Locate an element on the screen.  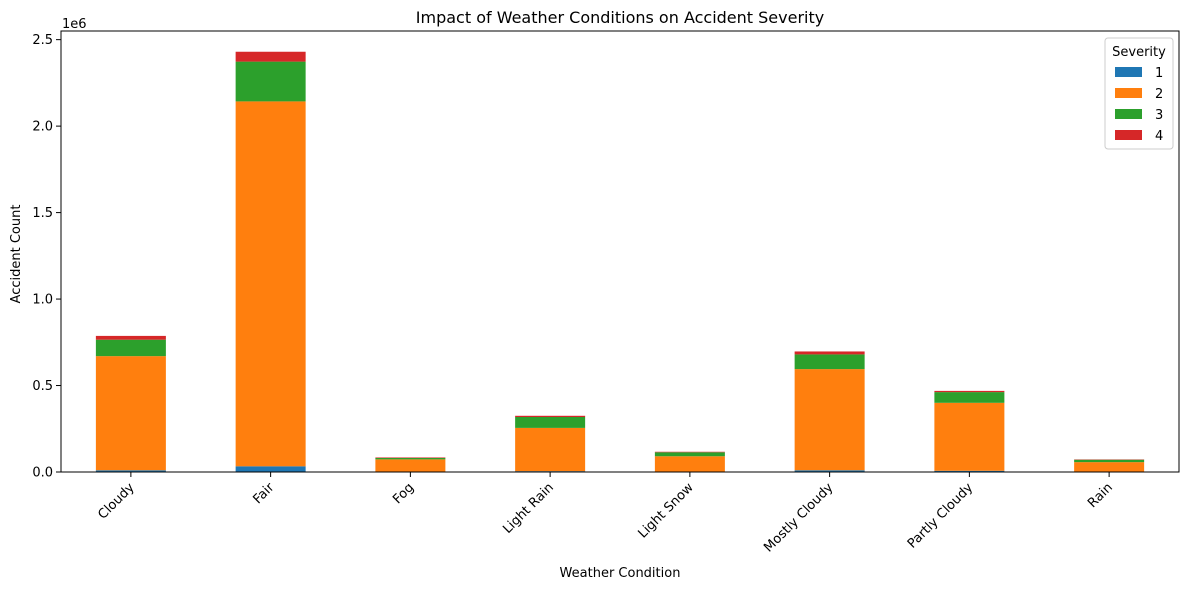
legend: Severity 1 2 3 4 is located at coordinates (1139, 93).